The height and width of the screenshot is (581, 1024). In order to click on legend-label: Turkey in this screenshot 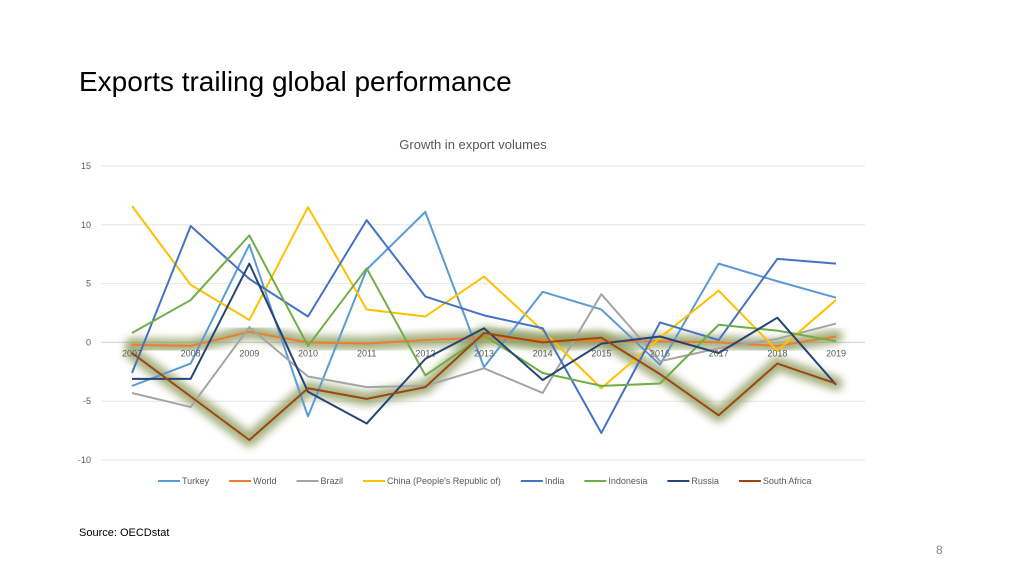, I will do `click(196, 481)`.